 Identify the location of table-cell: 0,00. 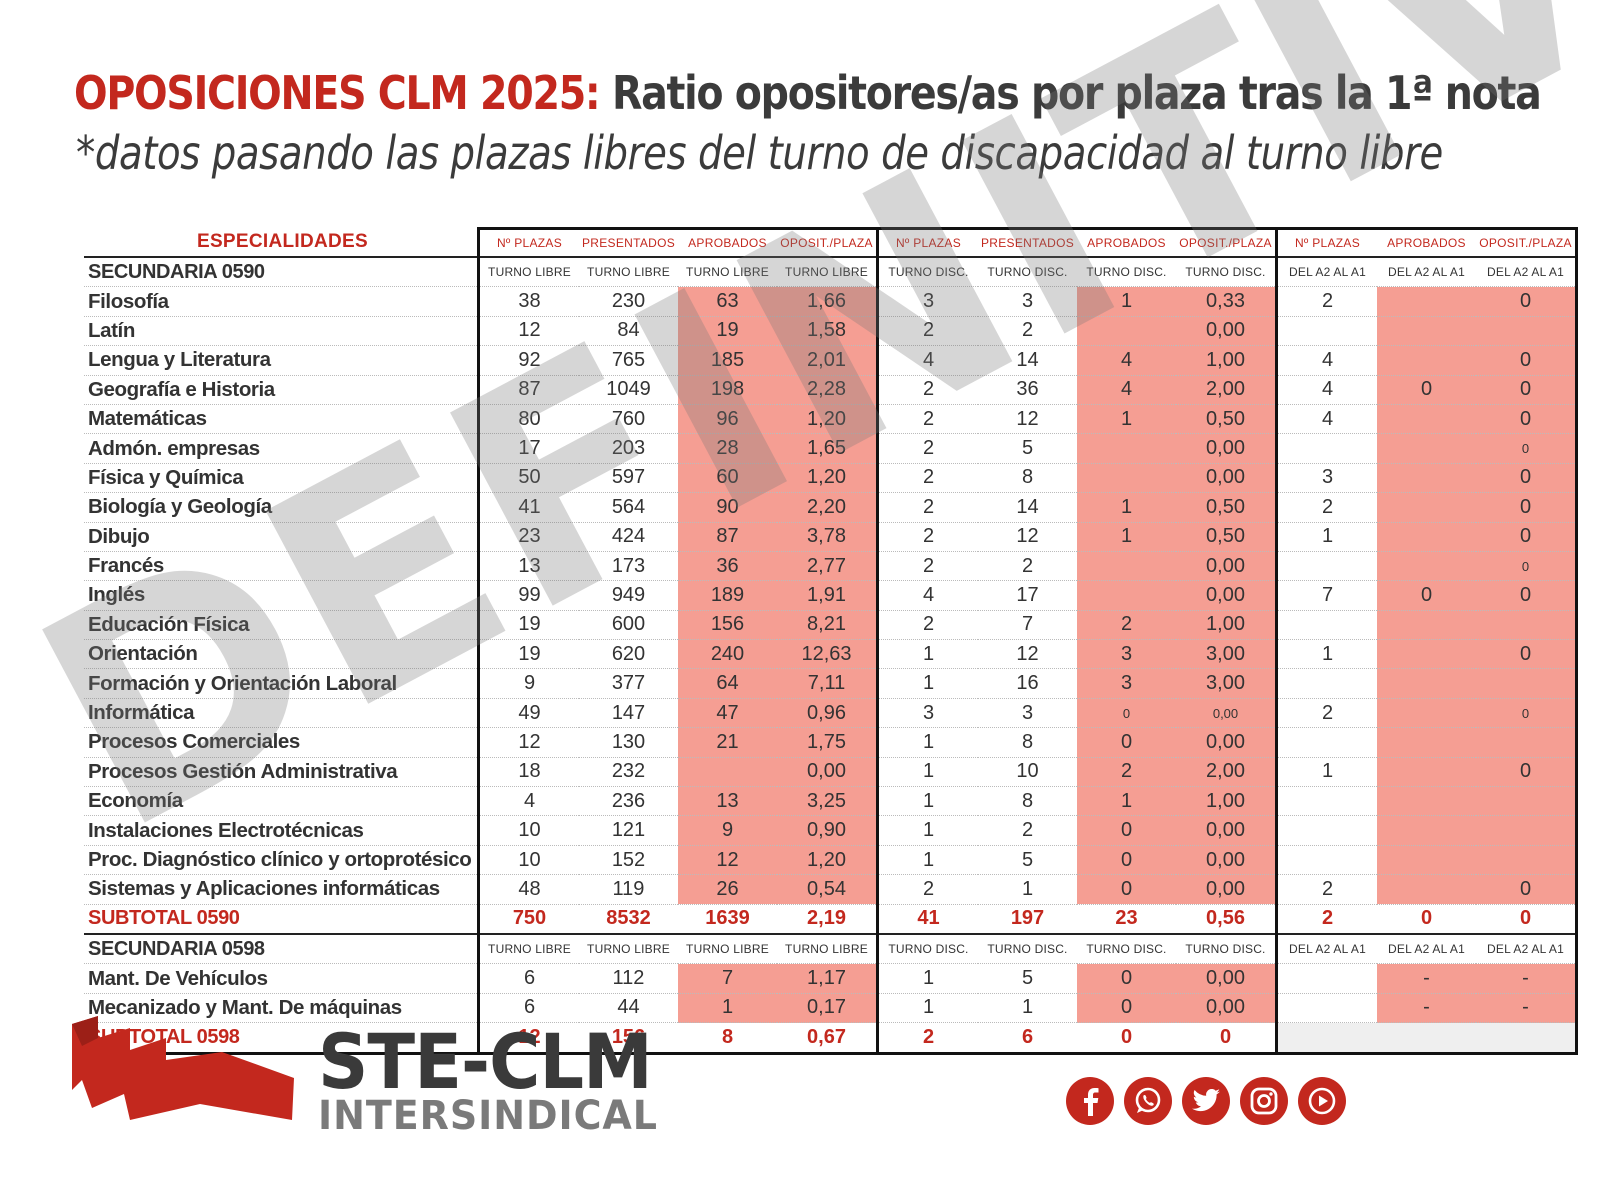
(1227, 448).